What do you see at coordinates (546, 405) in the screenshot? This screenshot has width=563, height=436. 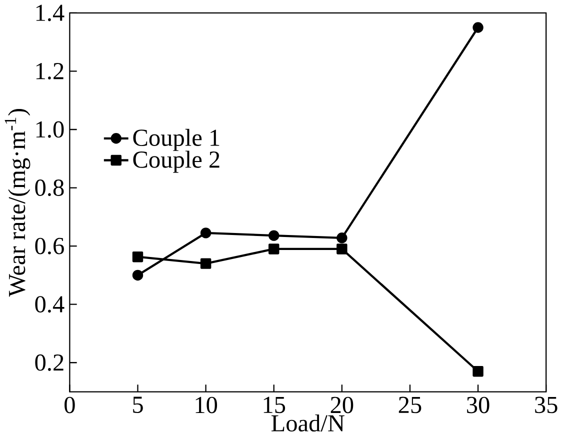 I see `x-tick-label: 35` at bounding box center [546, 405].